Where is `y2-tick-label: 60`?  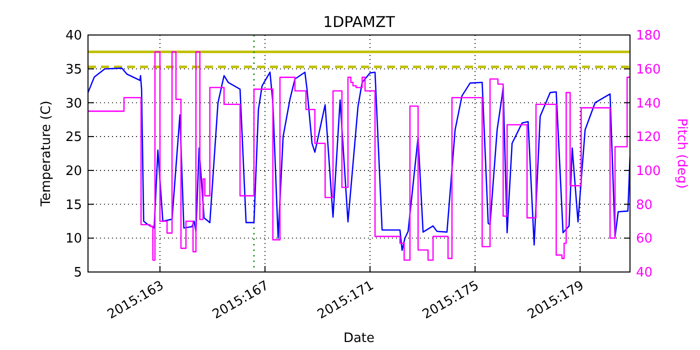
y2-tick-label: 60 is located at coordinates (644, 239).